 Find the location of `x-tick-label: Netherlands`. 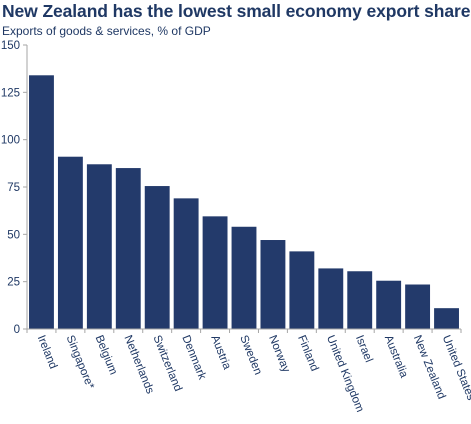

x-tick-label: Netherlands is located at coordinates (138, 365).